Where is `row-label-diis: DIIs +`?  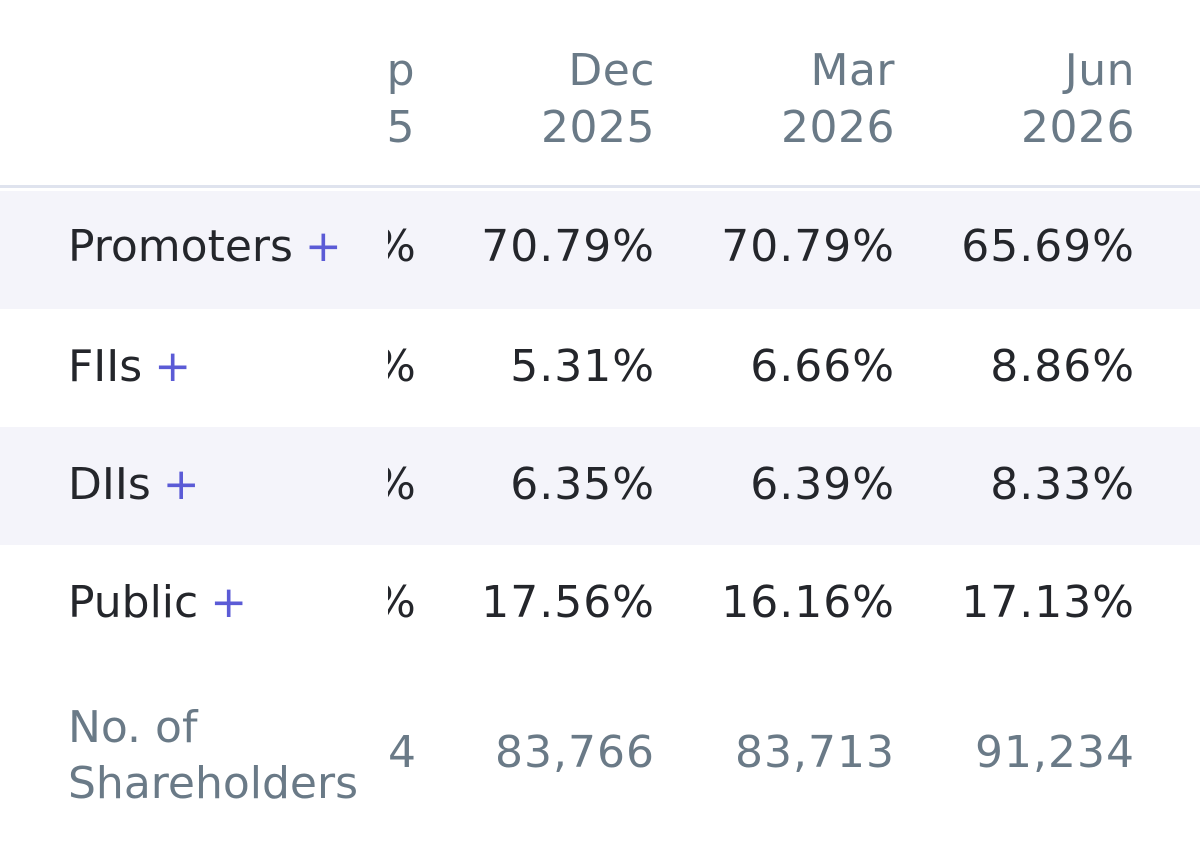 row-label-diis: DIIs + is located at coordinates (134, 484).